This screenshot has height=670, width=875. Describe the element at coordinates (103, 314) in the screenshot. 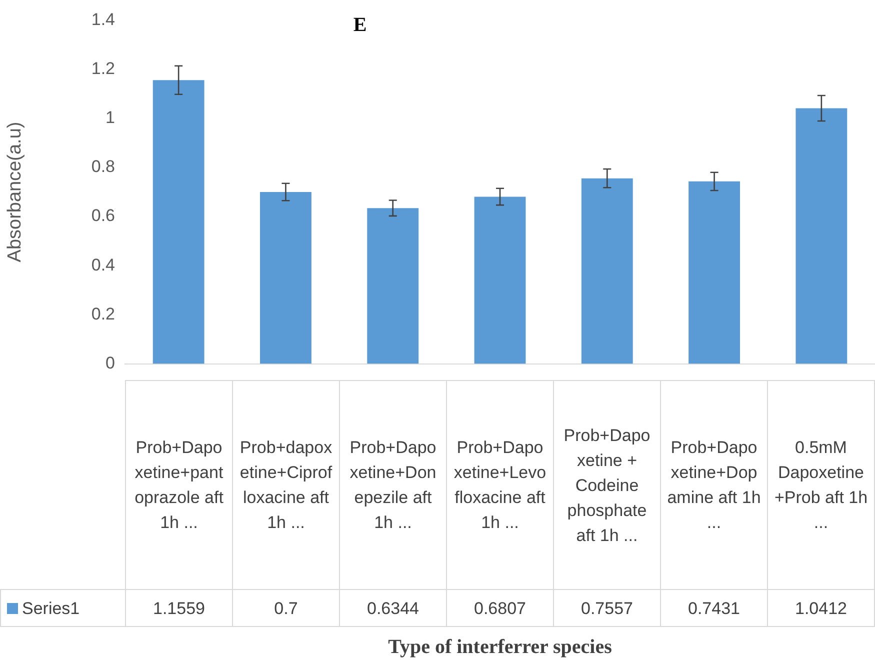

I see `y-tick-label: 0.2` at that location.